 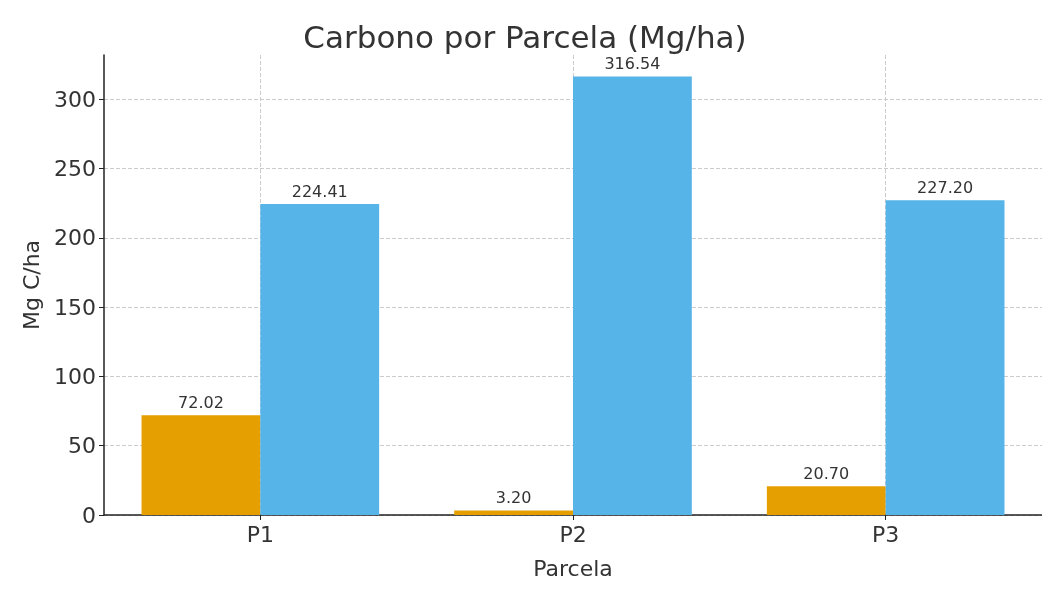 What do you see at coordinates (573, 534) in the screenshot?
I see `x-tick-label: P2` at bounding box center [573, 534].